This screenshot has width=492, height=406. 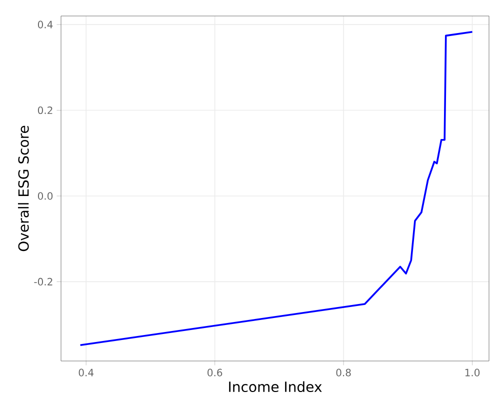 What do you see at coordinates (472, 372) in the screenshot?
I see `x-tick-label: 1.0` at bounding box center [472, 372].